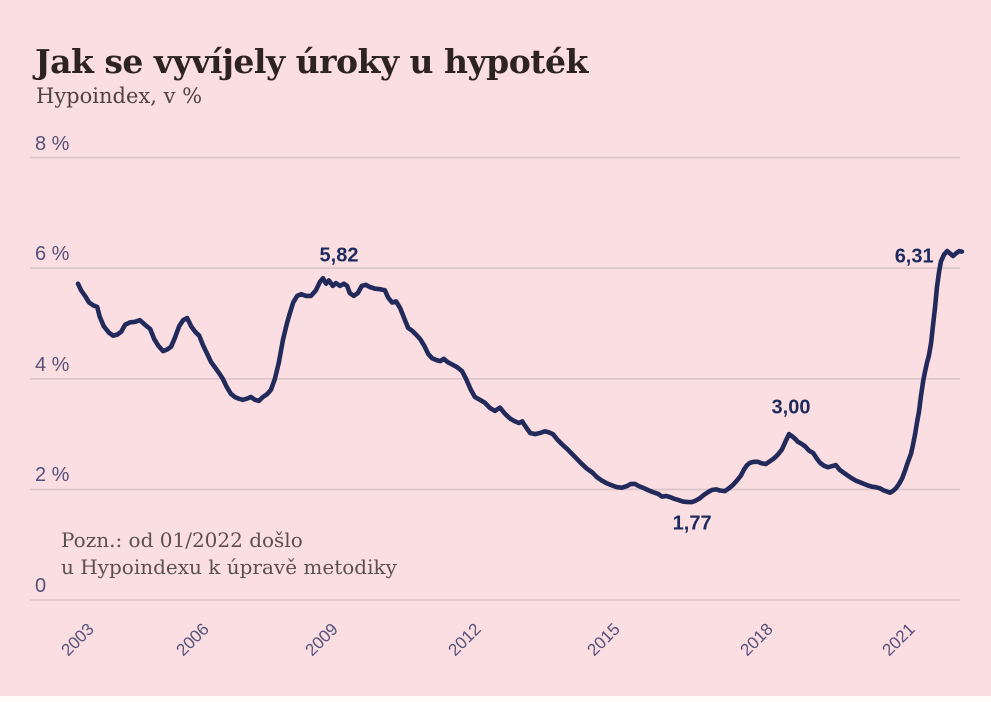 This screenshot has width=991, height=702. Describe the element at coordinates (791, 407) in the screenshot. I see `value-annotation: 3,00` at that location.